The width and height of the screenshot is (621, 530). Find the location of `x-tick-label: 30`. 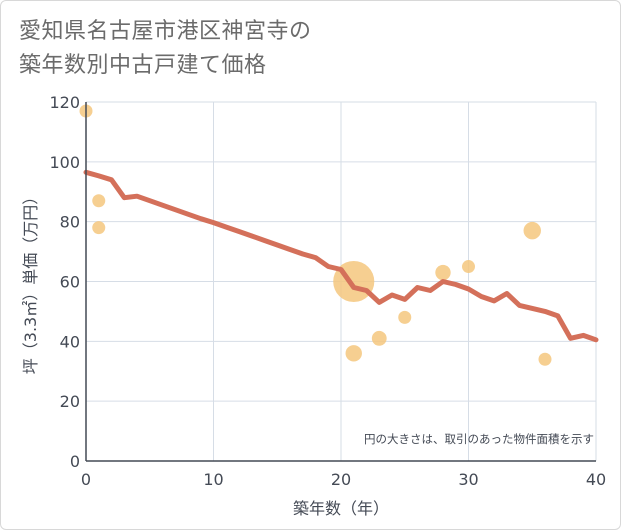

x-tick-label: 30 is located at coordinates (468, 479).